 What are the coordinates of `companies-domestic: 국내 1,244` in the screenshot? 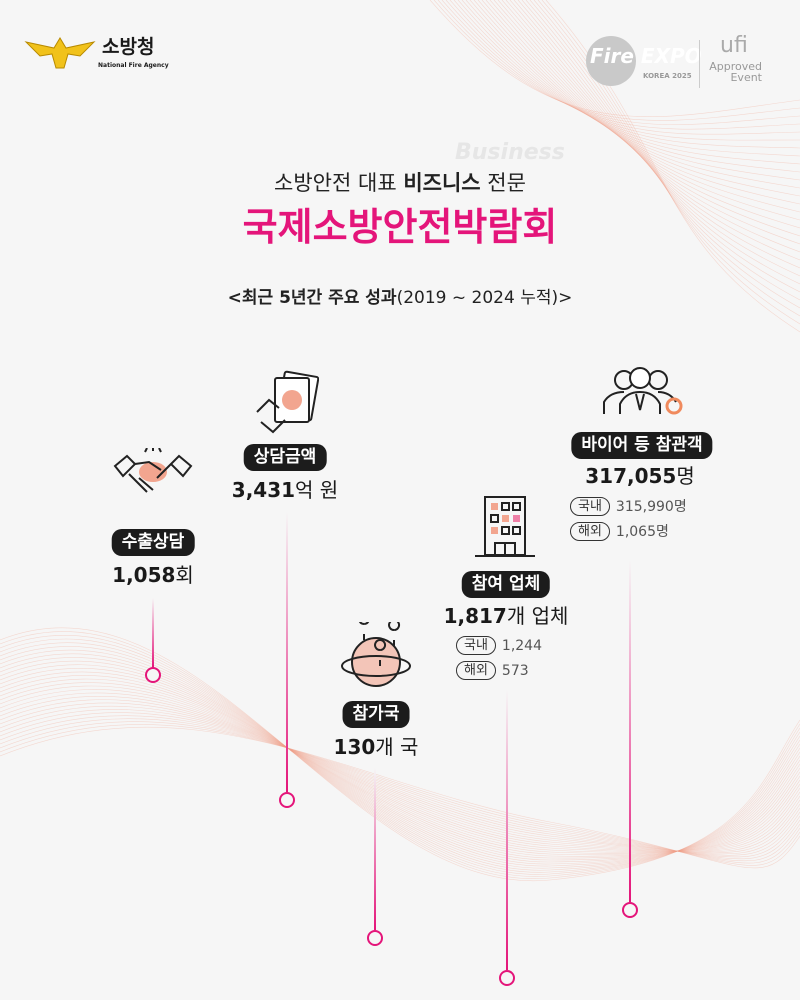 It's located at (499, 645).